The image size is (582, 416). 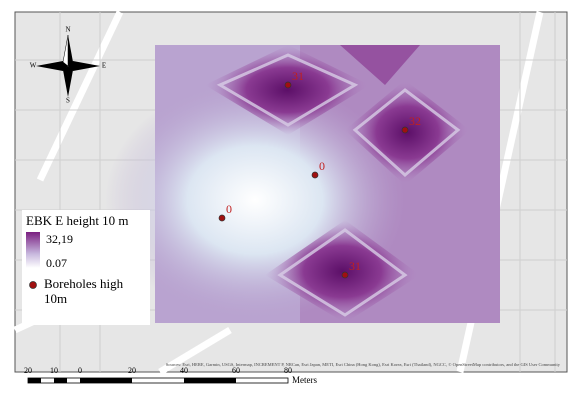 I want to click on legend-box, so click(x=86, y=267).